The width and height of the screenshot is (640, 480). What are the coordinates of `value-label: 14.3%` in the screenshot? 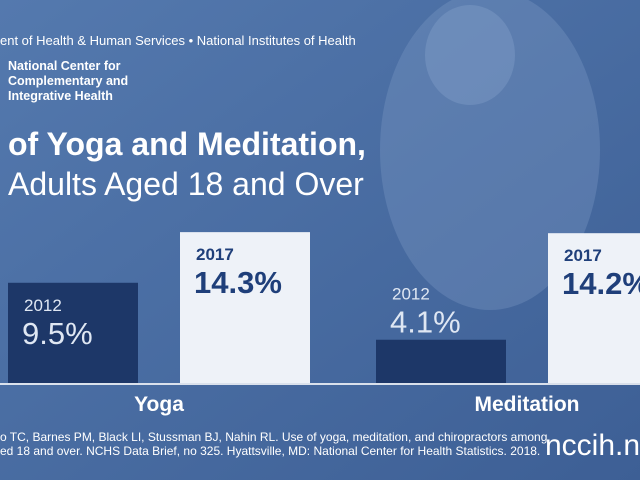 It's located at (238, 282).